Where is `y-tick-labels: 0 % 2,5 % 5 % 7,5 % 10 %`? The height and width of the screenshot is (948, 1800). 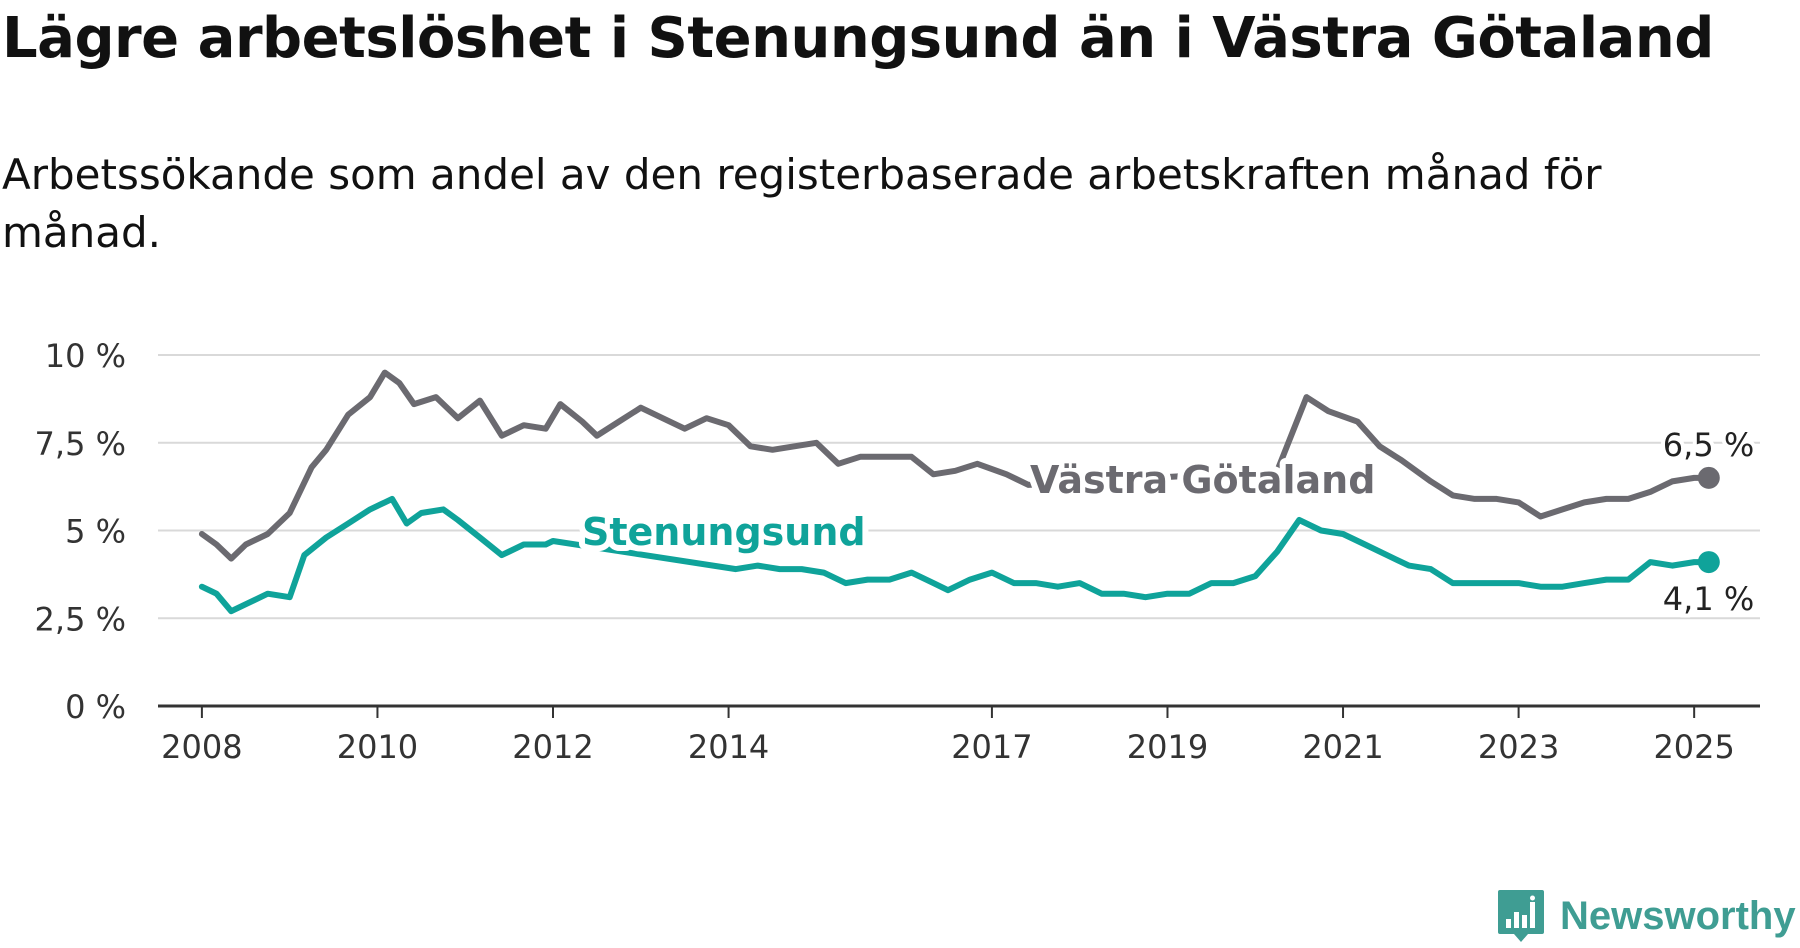 y-tick-labels: 0 % 2,5 % 5 % 7,5 % 10 % is located at coordinates (80, 531).